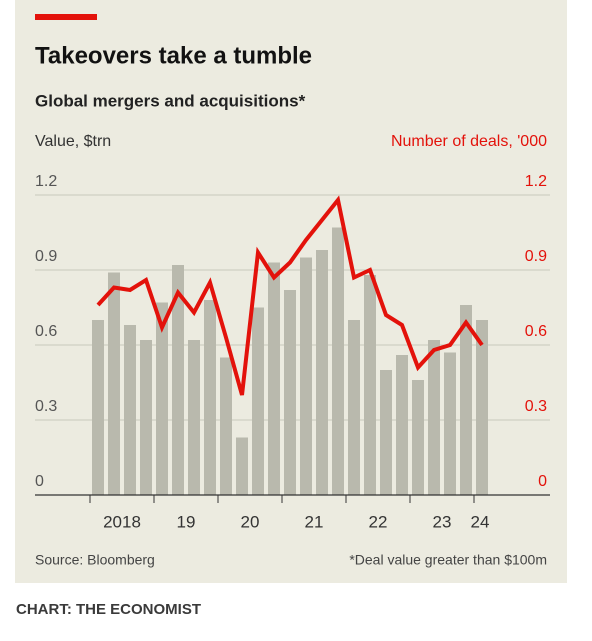  What do you see at coordinates (250, 521) in the screenshot?
I see `x-tick-label: 20` at bounding box center [250, 521].